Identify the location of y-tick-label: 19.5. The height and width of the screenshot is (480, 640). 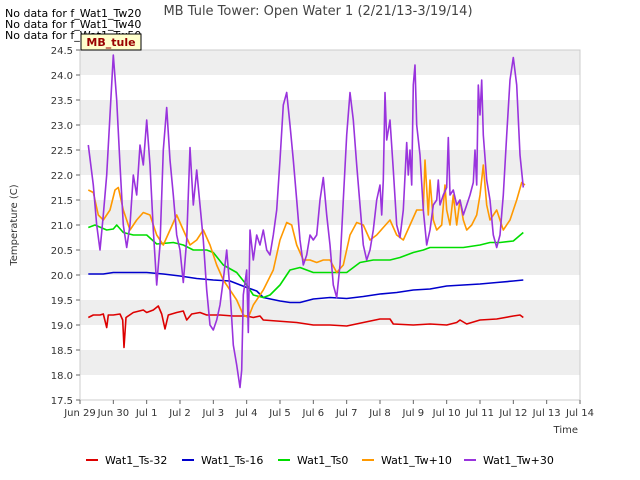
(62, 301).